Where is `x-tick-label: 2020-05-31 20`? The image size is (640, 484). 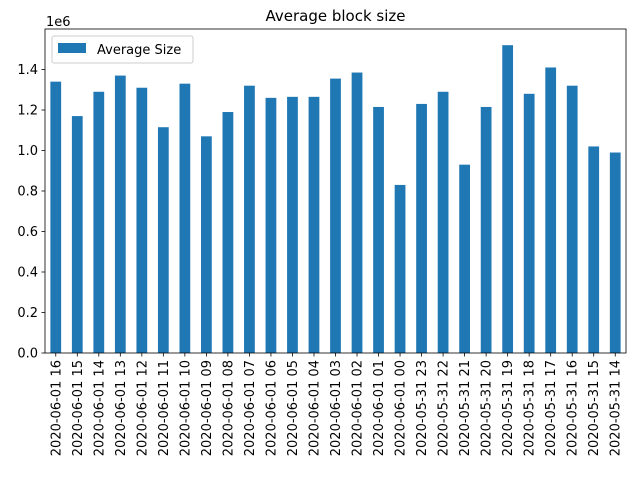
x-tick-label: 2020-05-31 20 is located at coordinates (487, 408).